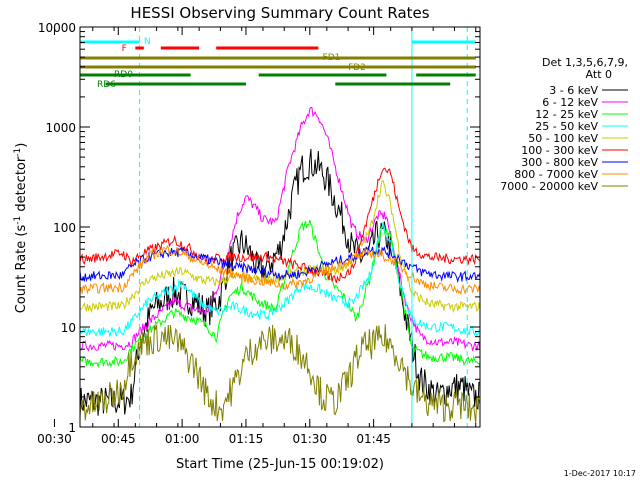 The width and height of the screenshot is (640, 480). Describe the element at coordinates (123, 75) in the screenshot. I see `mode-label-rd0: RD0` at that location.